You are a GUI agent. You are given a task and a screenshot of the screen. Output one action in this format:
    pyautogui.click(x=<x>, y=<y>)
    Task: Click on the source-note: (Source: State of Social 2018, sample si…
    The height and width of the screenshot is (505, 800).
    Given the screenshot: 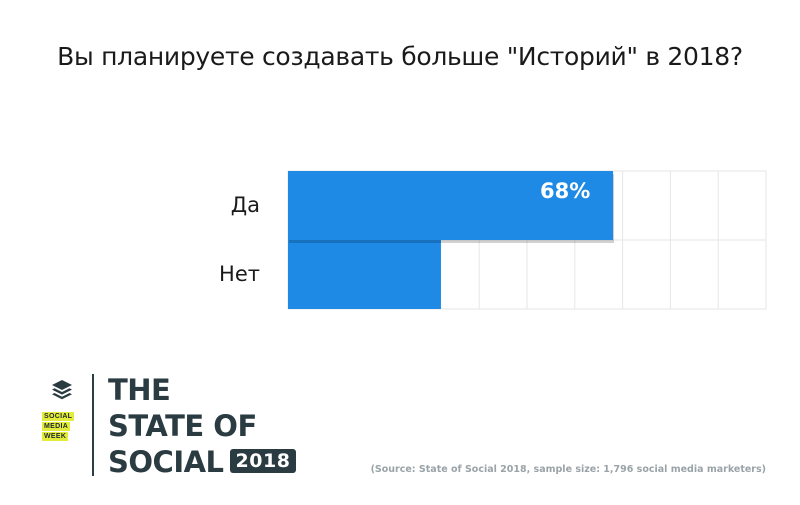 What is the action you would take?
    pyautogui.click(x=568, y=469)
    